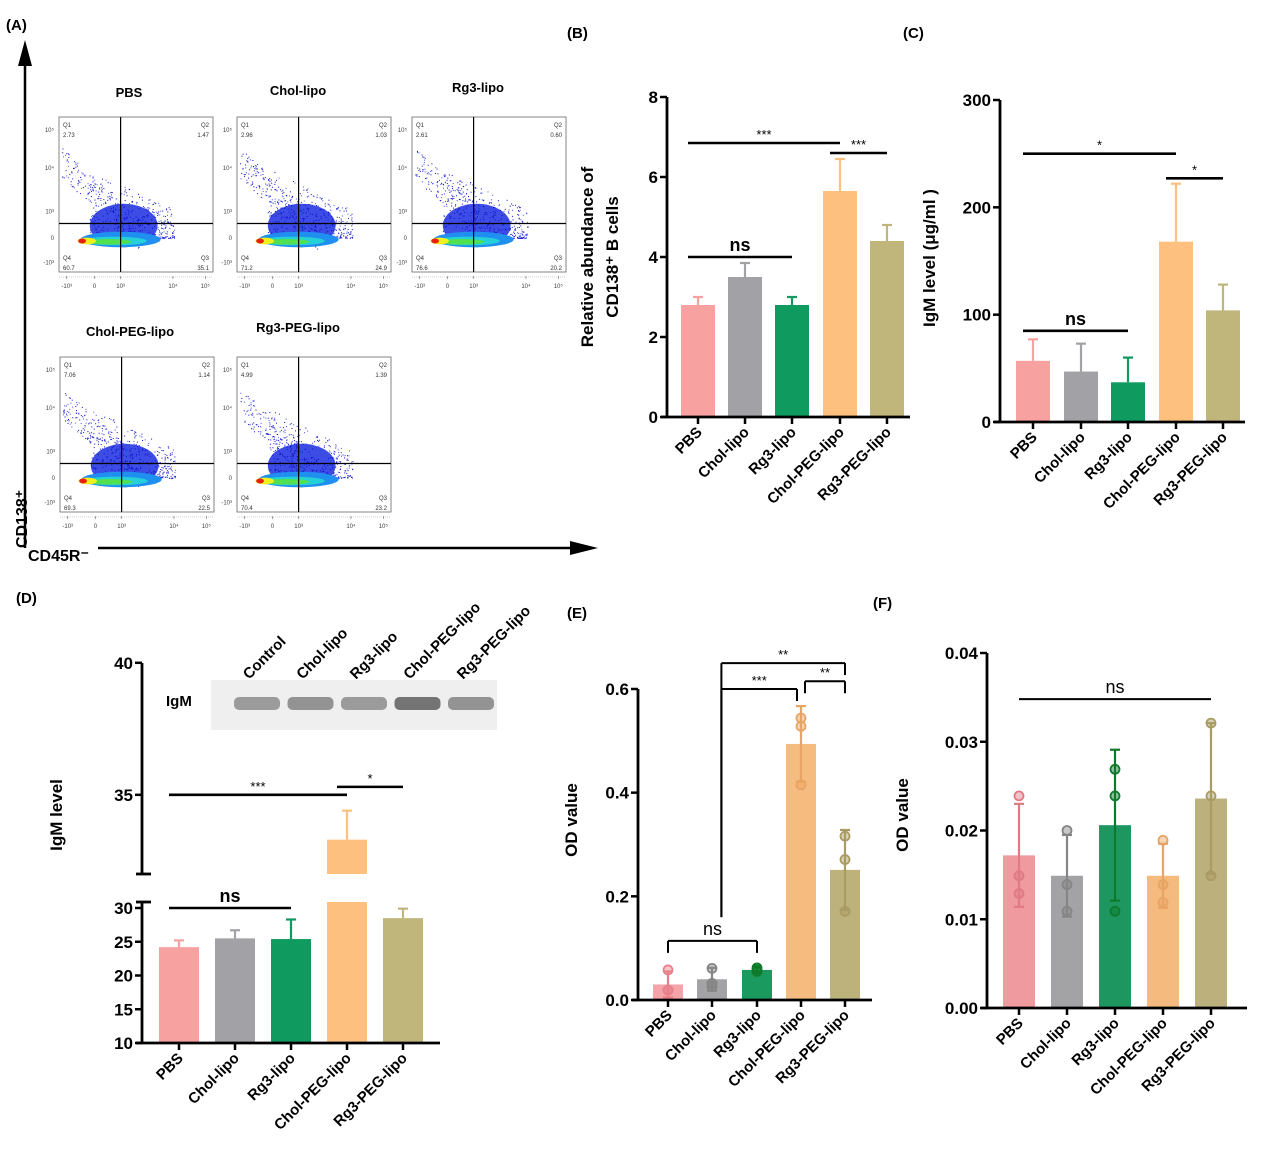  Describe the element at coordinates (653, 337) in the screenshot. I see `y-tick-label: 2` at that location.